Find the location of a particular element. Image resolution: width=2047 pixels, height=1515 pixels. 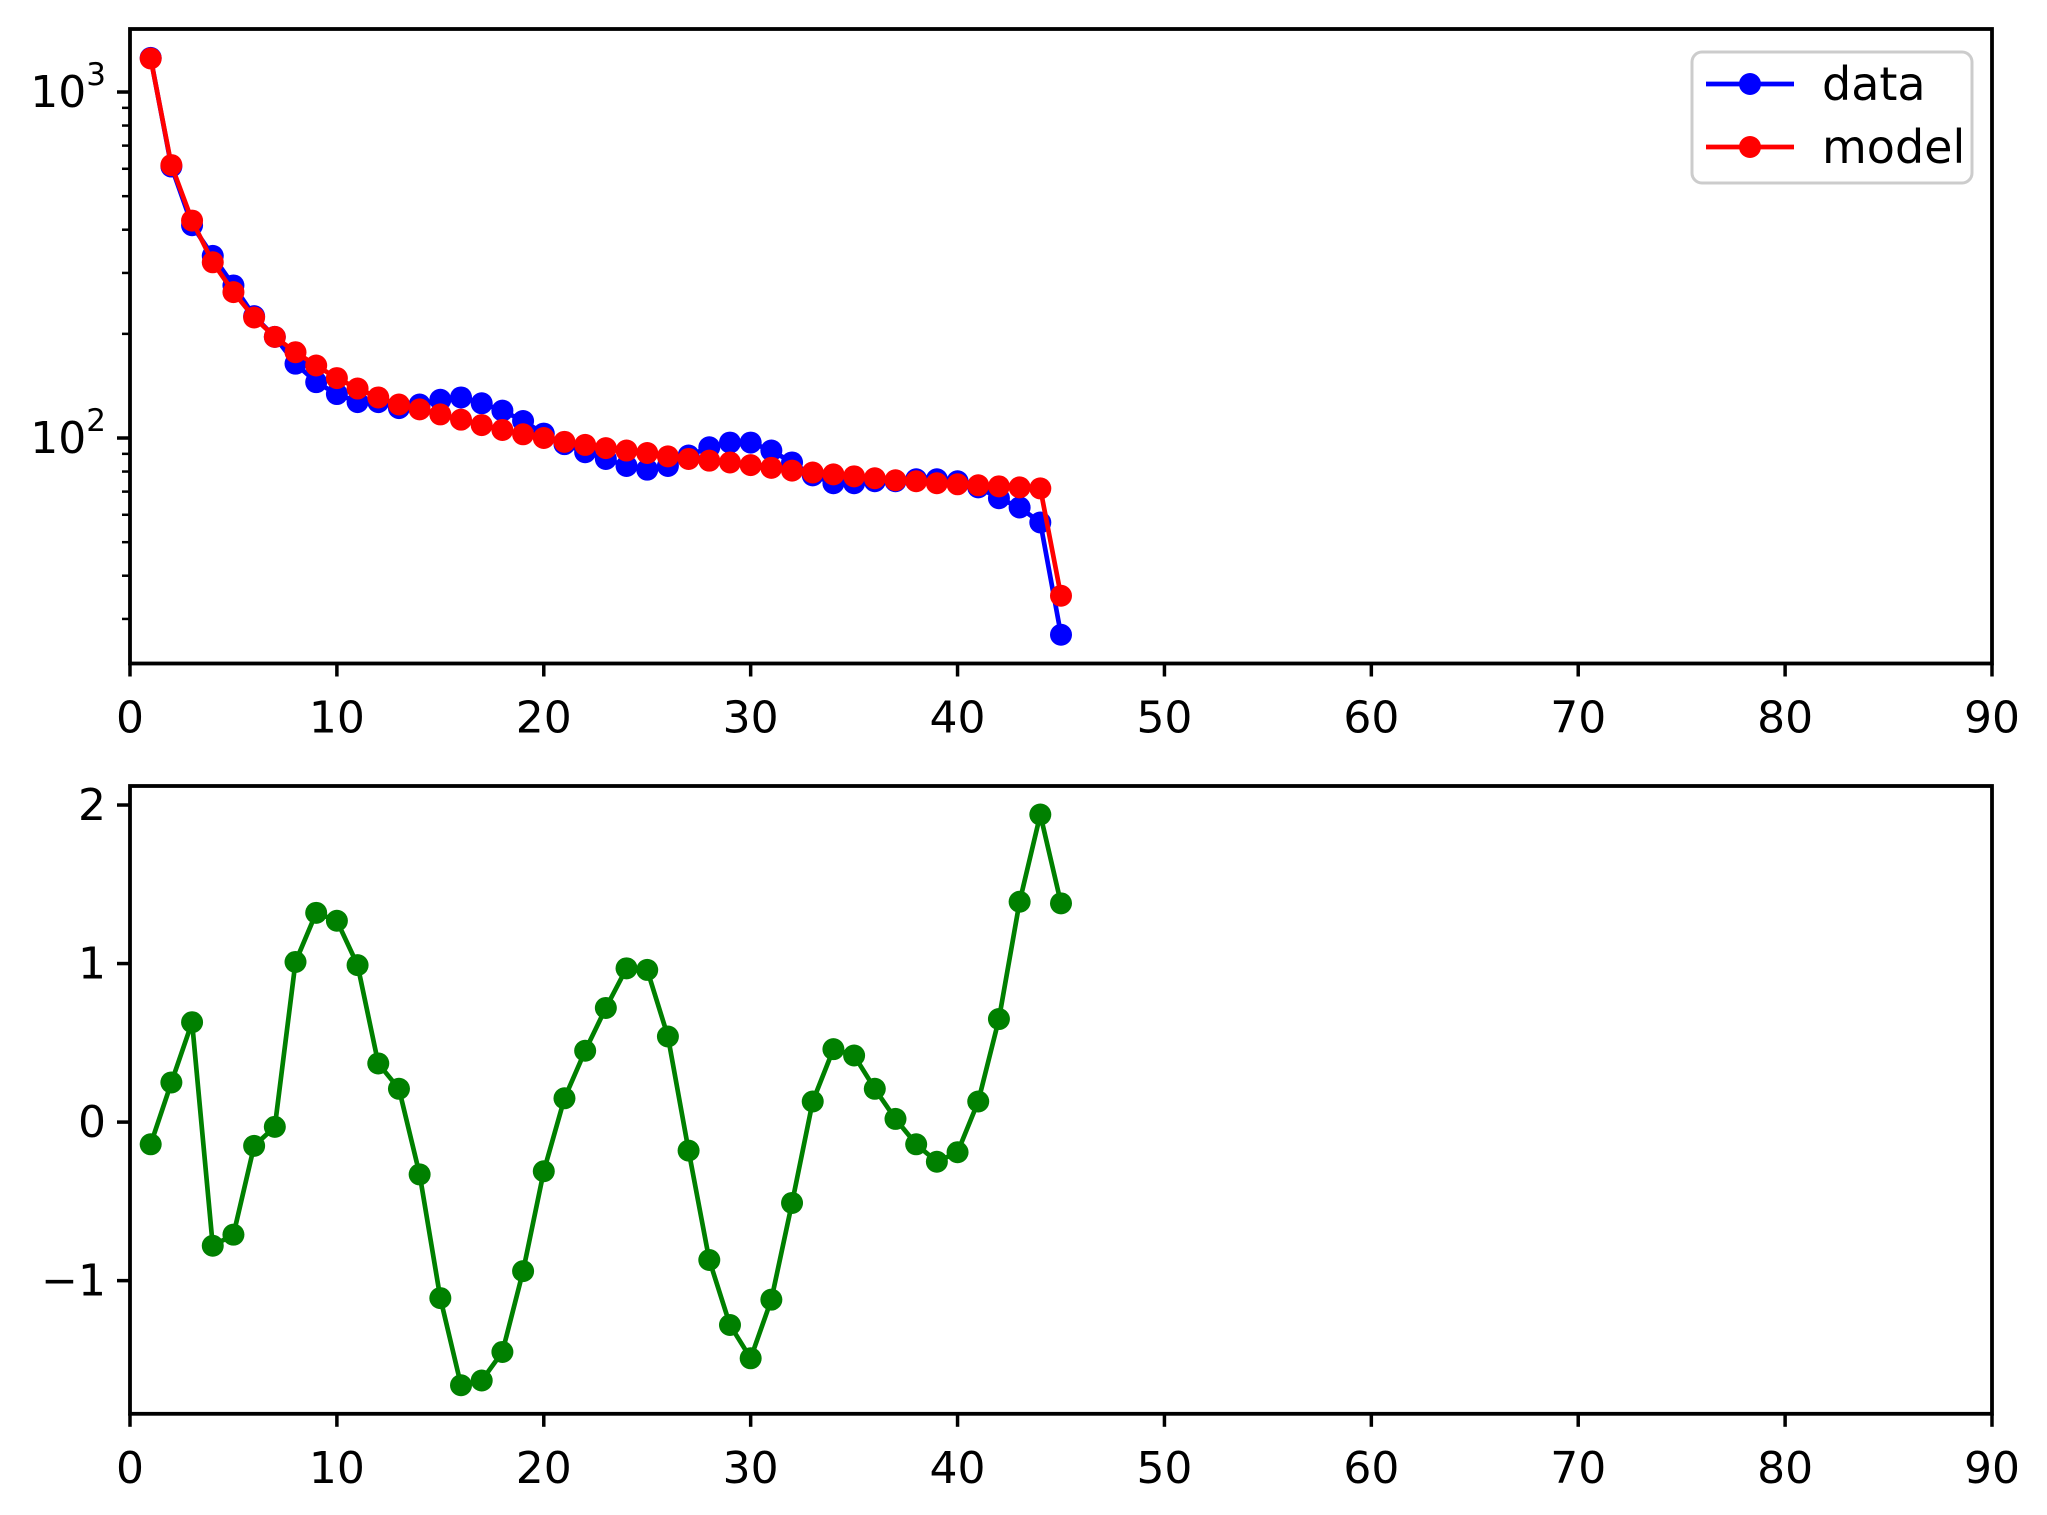

top-plot-y-tick-label: 103 is located at coordinates (68, 87).